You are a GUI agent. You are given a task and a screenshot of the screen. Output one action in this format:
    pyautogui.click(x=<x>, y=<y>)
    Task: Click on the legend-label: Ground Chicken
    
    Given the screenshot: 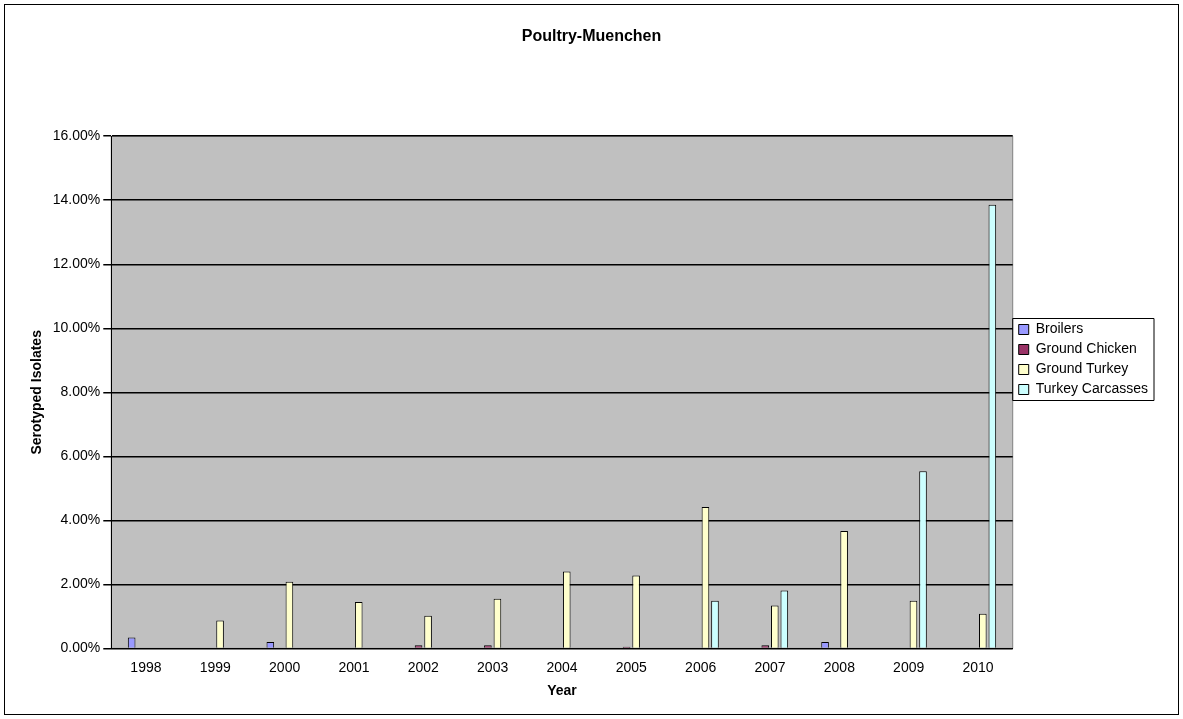 What is the action you would take?
    pyautogui.click(x=1086, y=348)
    